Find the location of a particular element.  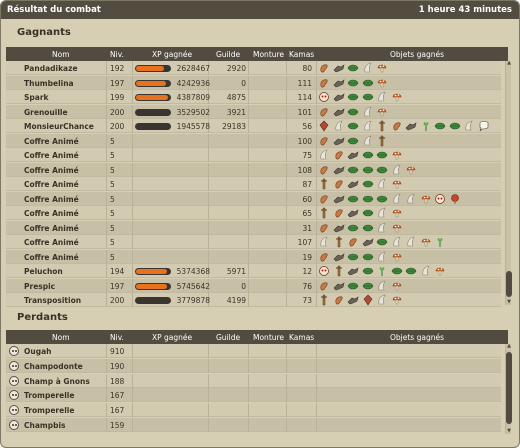

table-row: Champbis 159 is located at coordinates (253, 425).